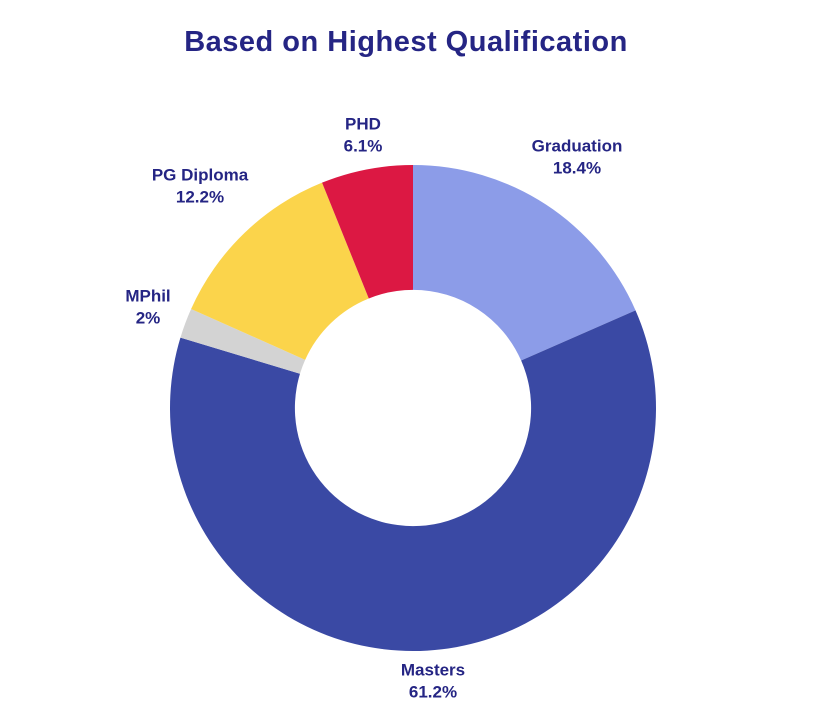 The height and width of the screenshot is (711, 838). Describe the element at coordinates (367, 232) in the screenshot. I see `pie-slice-phd` at that location.